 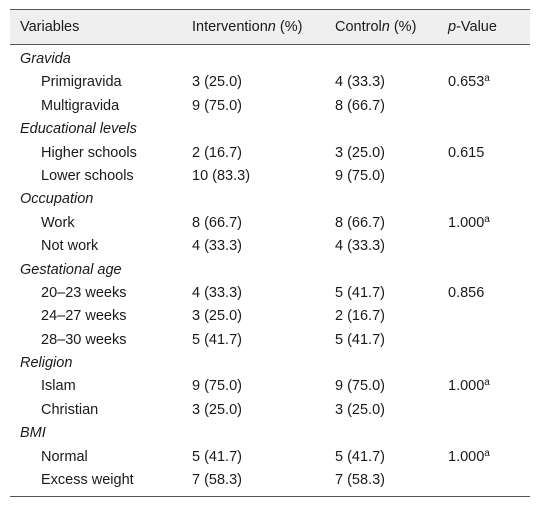 I want to click on table-row: Lower schools 10 (83.3) 9 (75.0), so click(x=270, y=176).